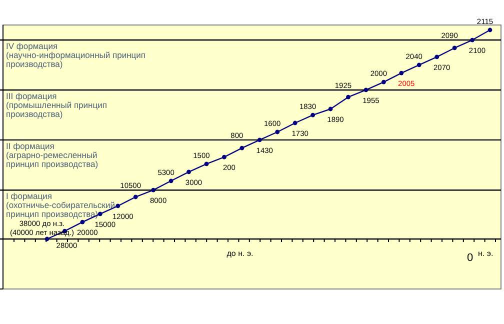  I want to click on x-axis-title: до н. э., so click(240, 253).